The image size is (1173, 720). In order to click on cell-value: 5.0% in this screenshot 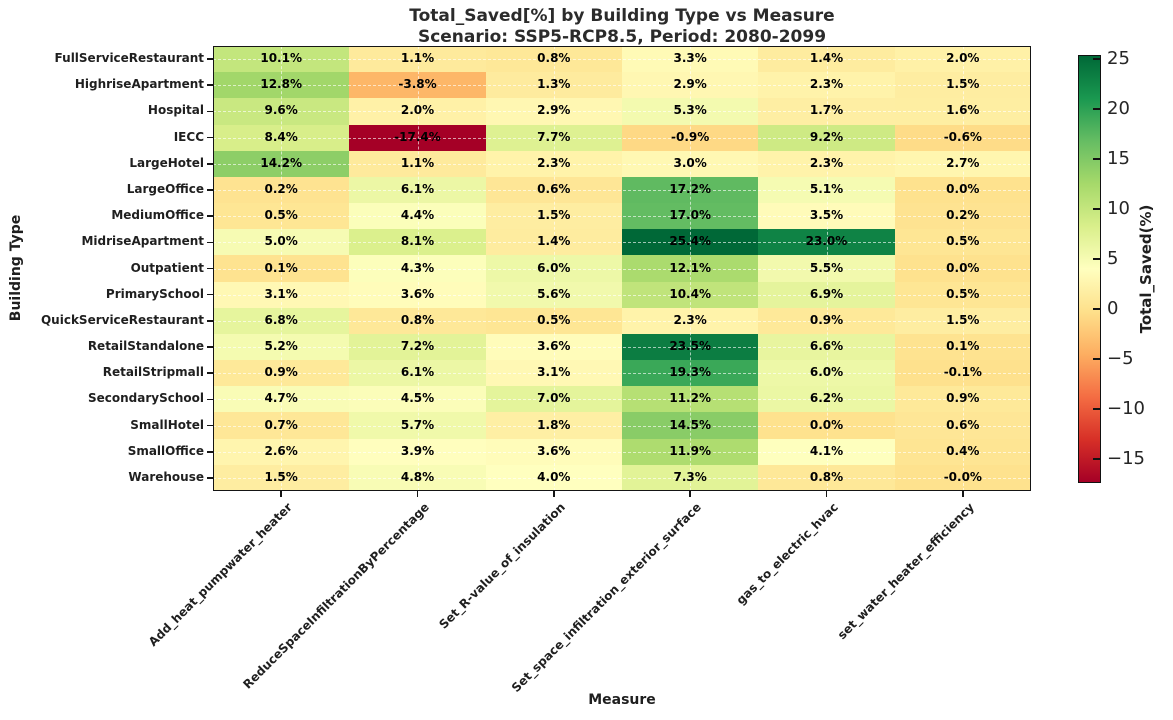, I will do `click(281, 241)`.